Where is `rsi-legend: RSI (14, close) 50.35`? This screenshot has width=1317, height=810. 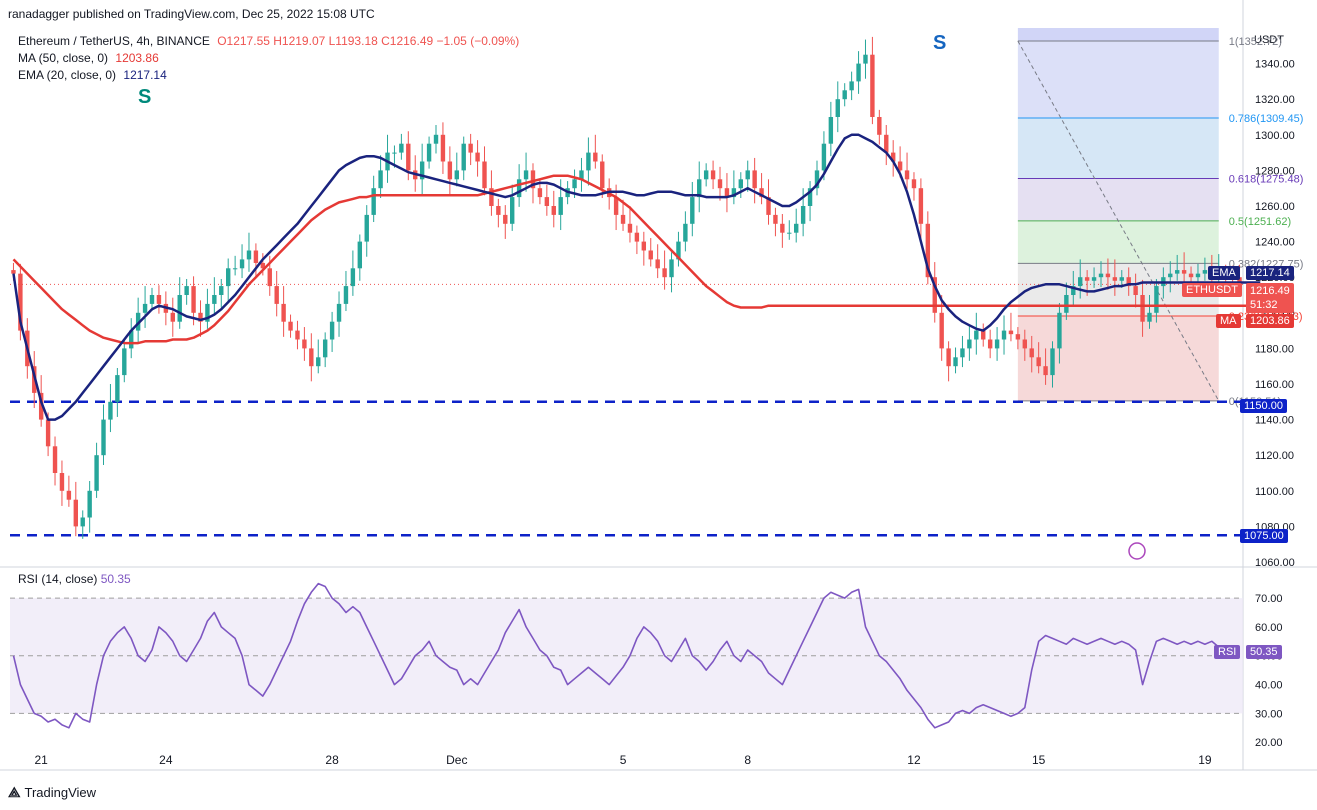
rsi-legend: RSI (14, close) 50.35 is located at coordinates (74, 579).